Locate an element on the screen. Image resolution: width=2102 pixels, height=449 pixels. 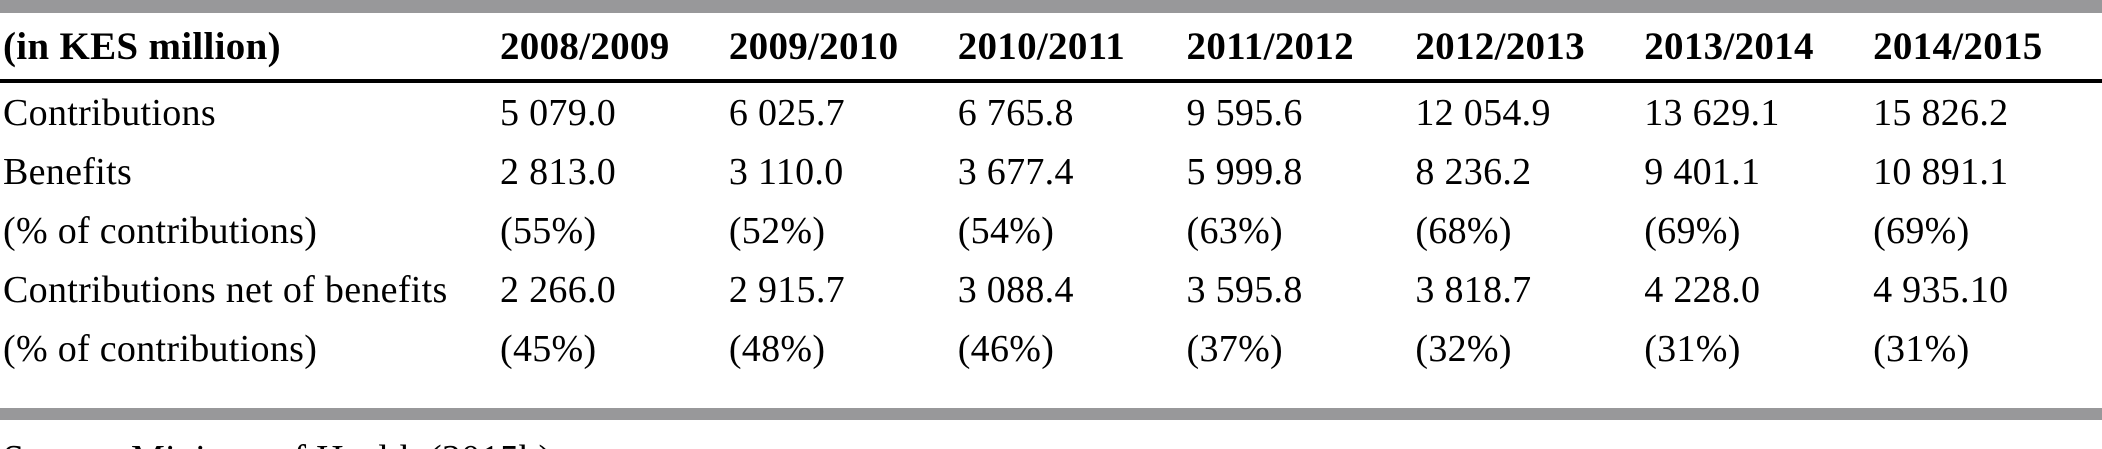
data-cell: 3 818.7 is located at coordinates (1473, 289).